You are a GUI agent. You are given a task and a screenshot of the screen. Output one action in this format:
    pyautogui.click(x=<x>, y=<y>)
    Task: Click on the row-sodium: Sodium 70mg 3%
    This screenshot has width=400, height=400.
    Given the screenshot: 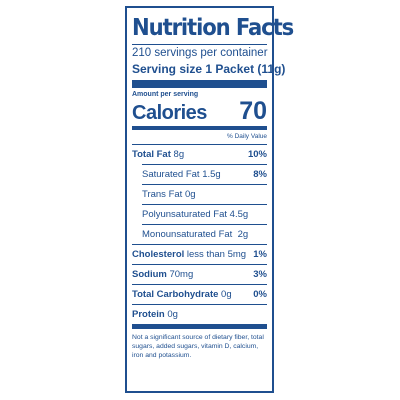 What is the action you would take?
    pyautogui.click(x=199, y=274)
    